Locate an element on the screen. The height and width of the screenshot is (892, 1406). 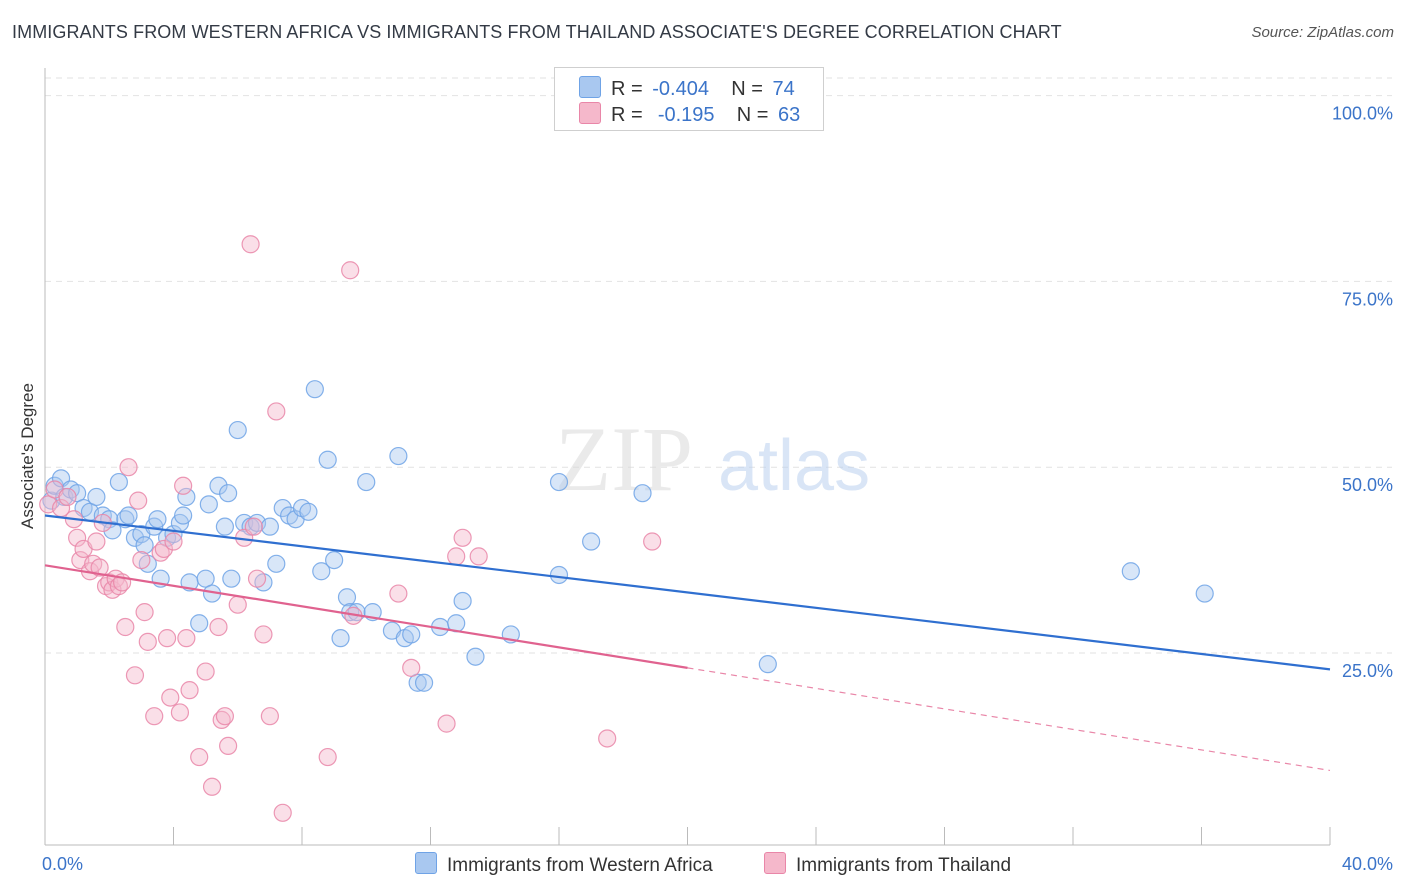
y-tick-label: 25.0% is located at coordinates (1367, 671).